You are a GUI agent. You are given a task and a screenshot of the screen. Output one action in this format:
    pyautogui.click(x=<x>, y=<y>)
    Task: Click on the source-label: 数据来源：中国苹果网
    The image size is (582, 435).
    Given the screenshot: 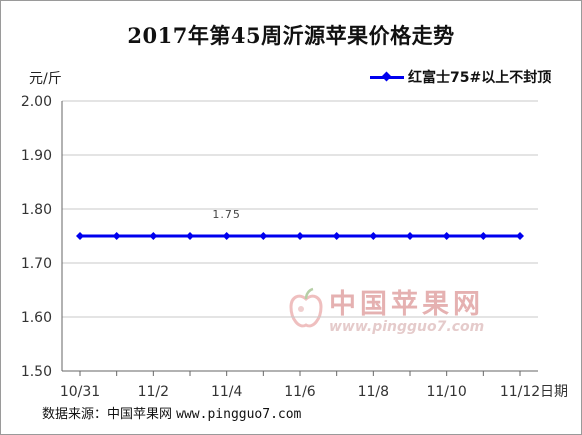 What is the action you would take?
    pyautogui.click(x=107, y=414)
    